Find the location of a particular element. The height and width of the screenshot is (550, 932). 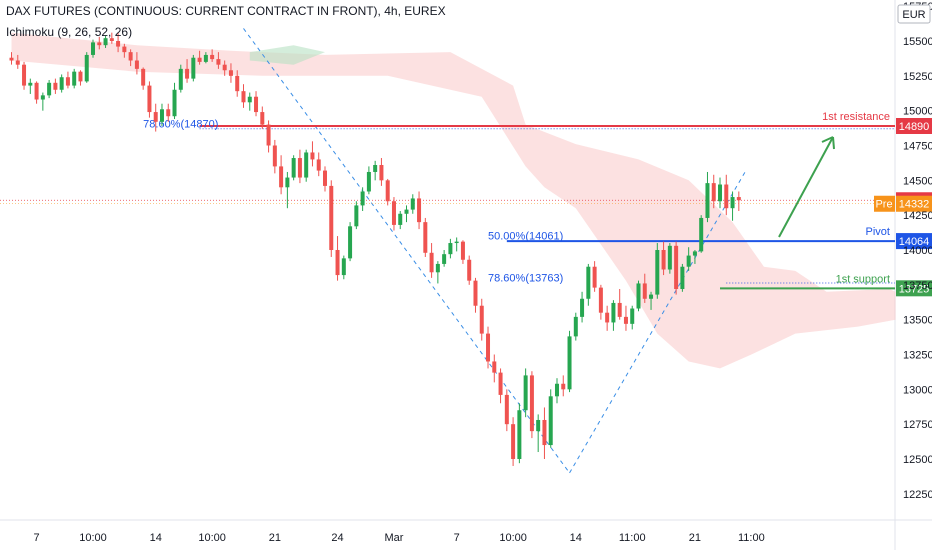

y-tick-label: 15250 is located at coordinates (917, 77).